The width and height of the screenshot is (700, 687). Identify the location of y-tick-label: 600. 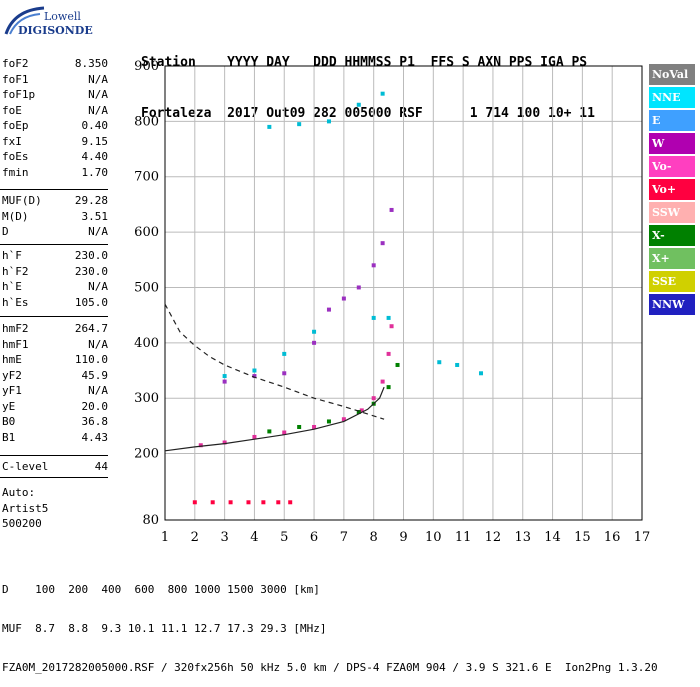
(146, 232).